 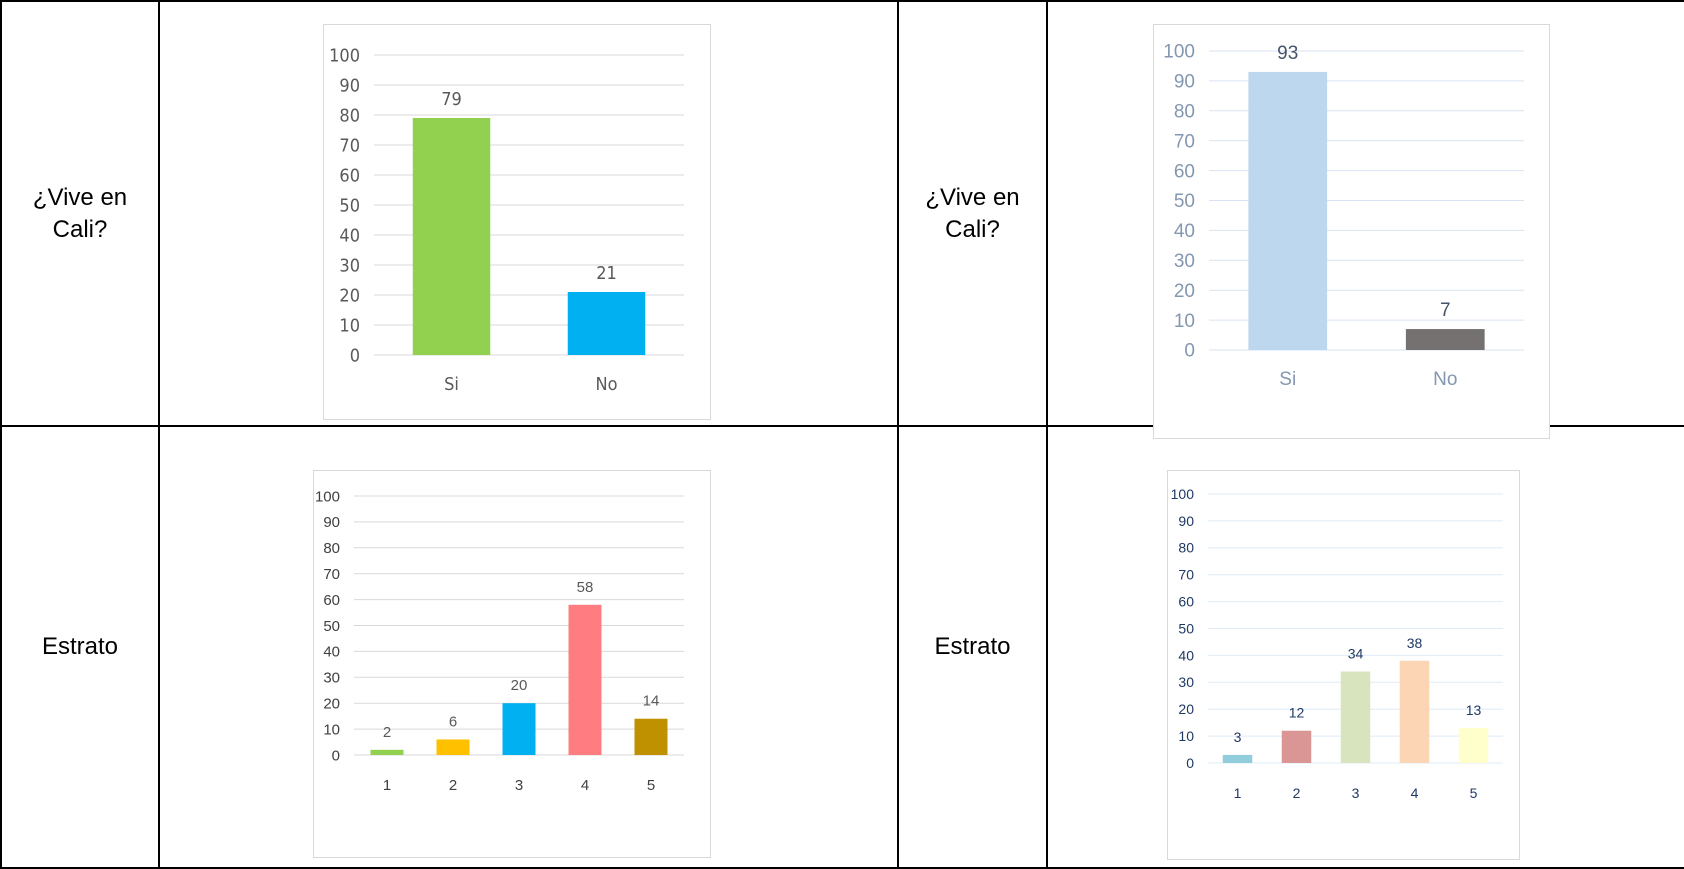 What do you see at coordinates (972, 646) in the screenshot?
I see `row-label-estrato-right: Estrato` at bounding box center [972, 646].